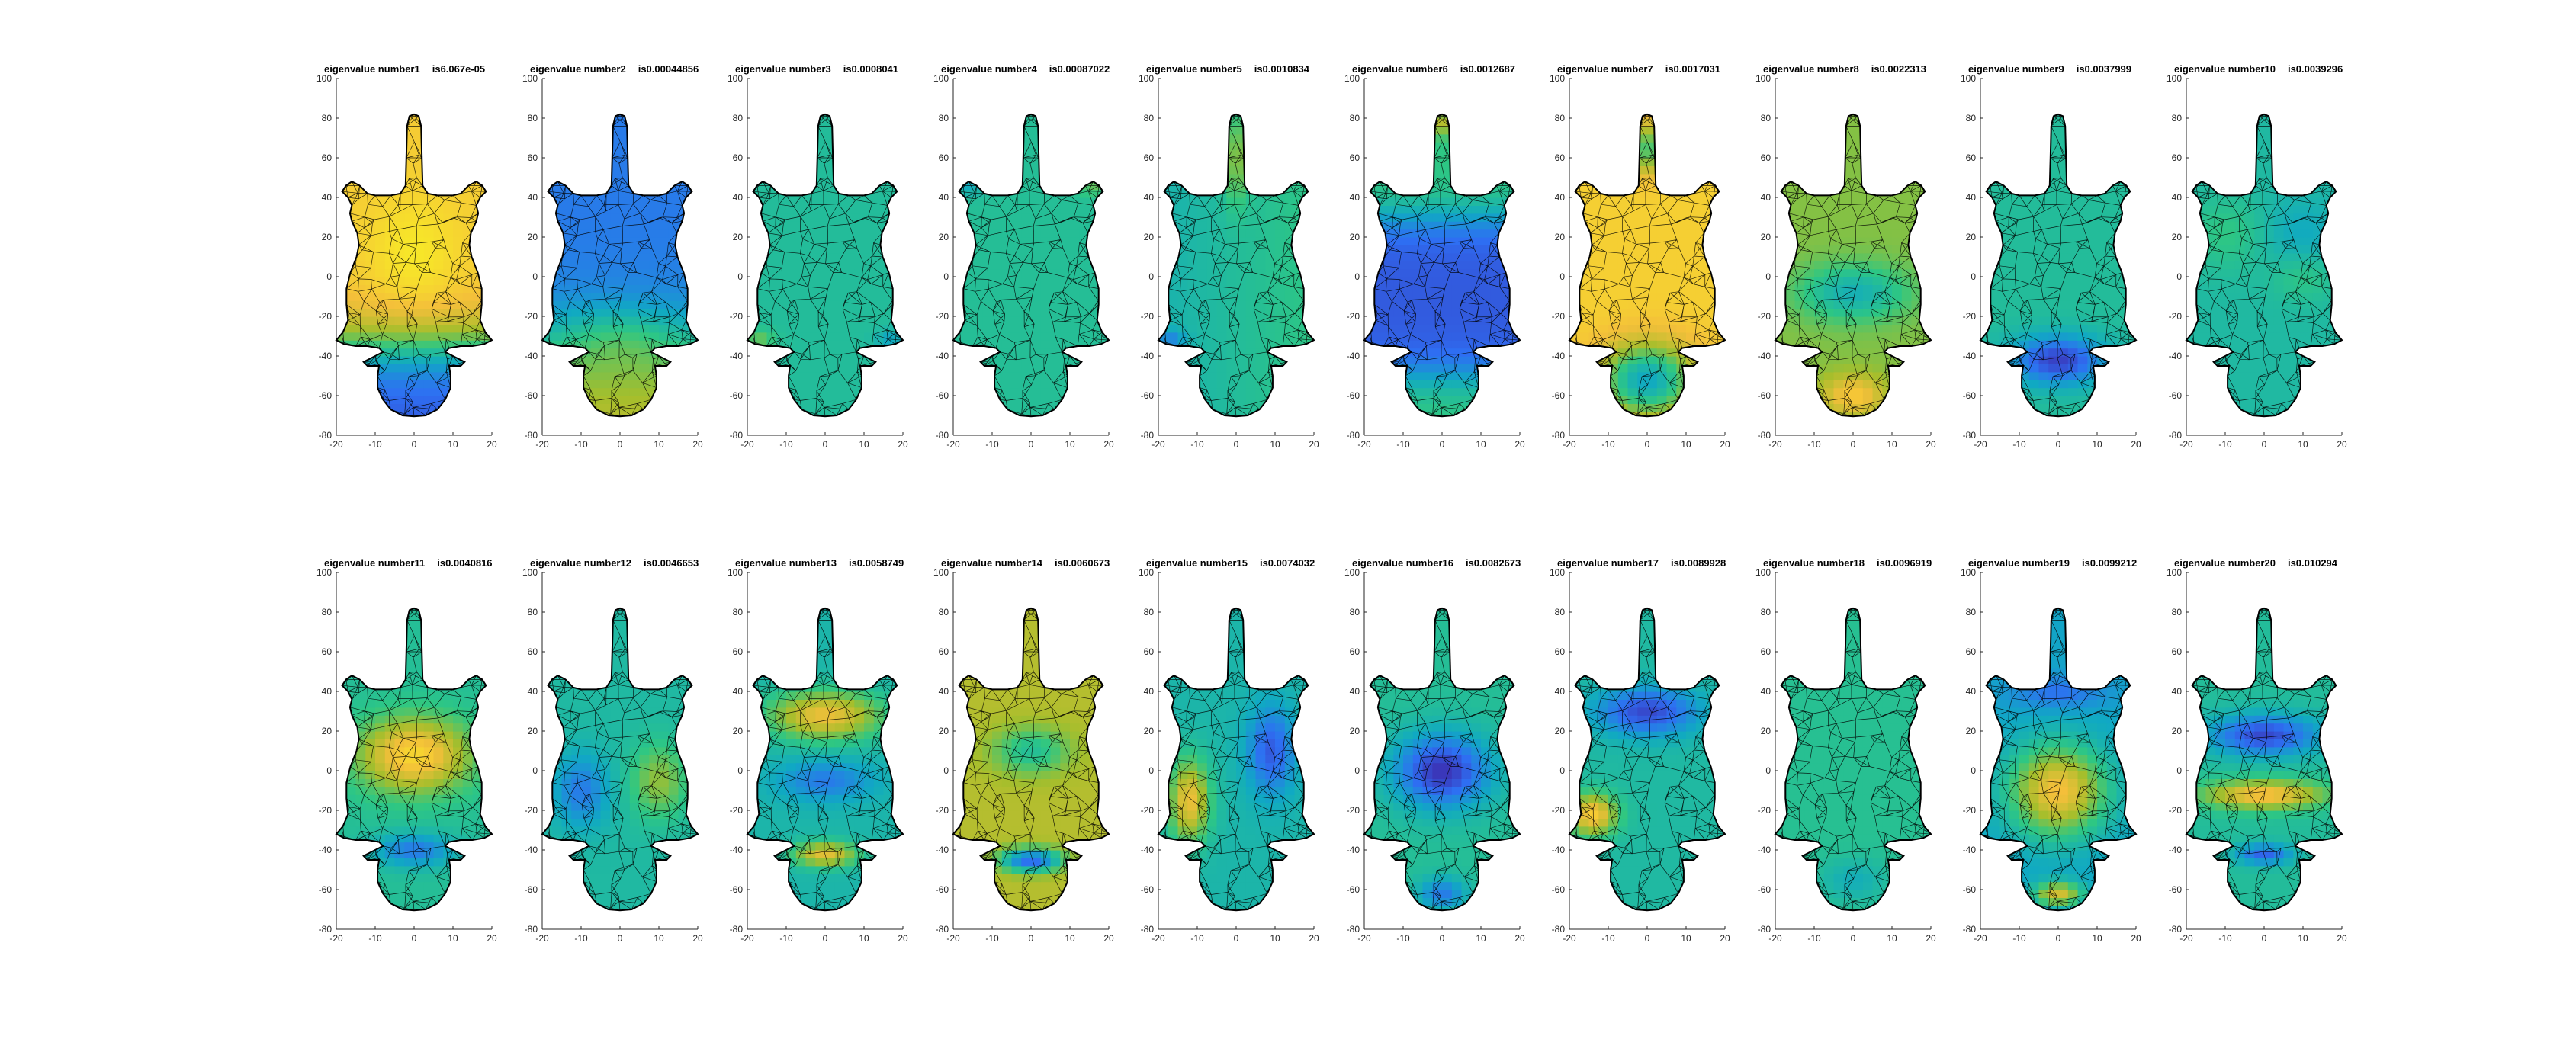 This screenshot has height=1039, width=2576. Describe the element at coordinates (1853, 265) in the screenshot. I see `mesh-surface` at that location.